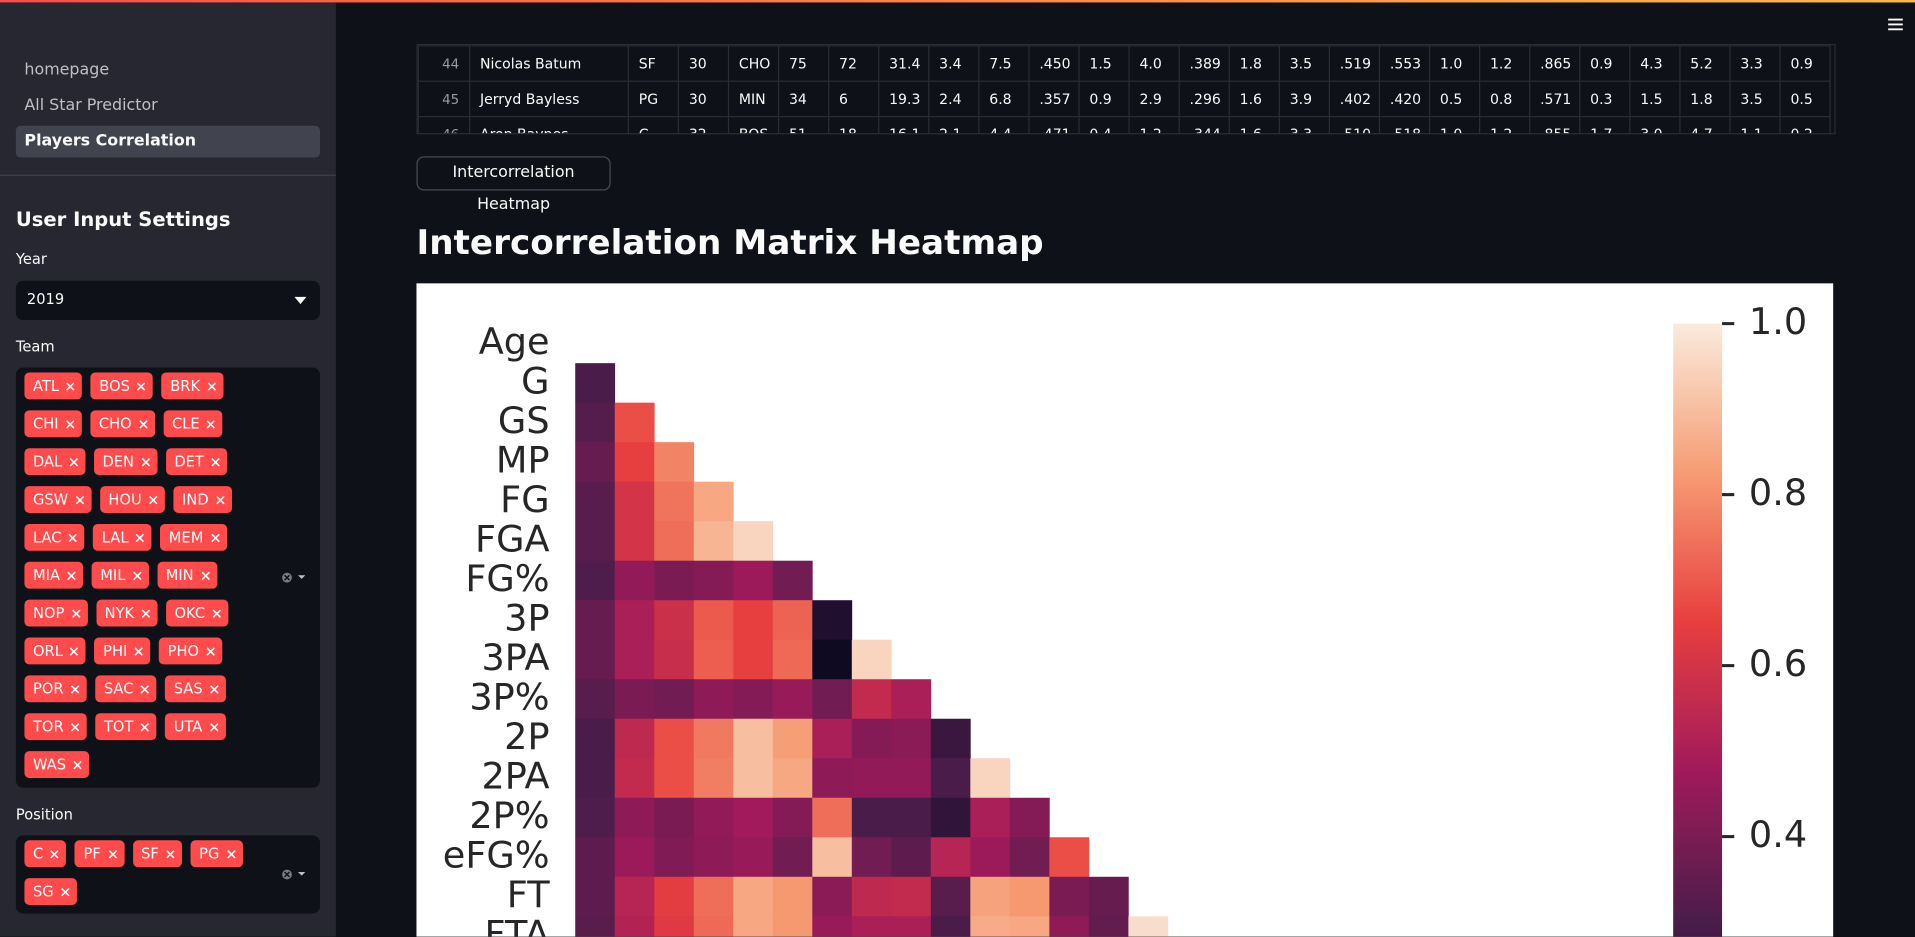 This screenshot has width=1915, height=937. I want to click on menu-icon, so click(1895, 24).